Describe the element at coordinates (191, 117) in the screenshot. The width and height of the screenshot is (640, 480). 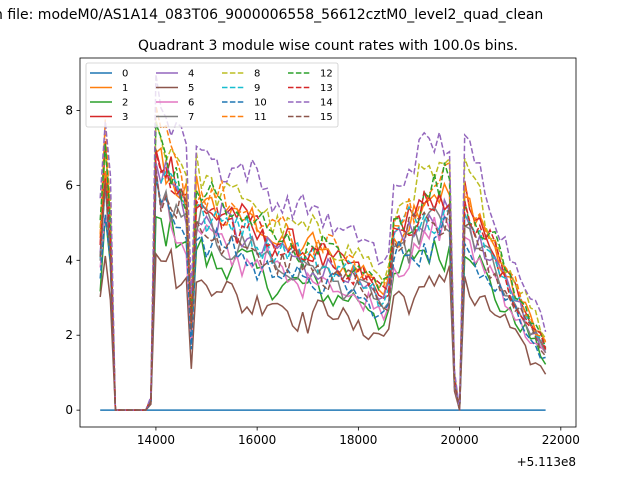
I see `legend-label-7: 7` at that location.